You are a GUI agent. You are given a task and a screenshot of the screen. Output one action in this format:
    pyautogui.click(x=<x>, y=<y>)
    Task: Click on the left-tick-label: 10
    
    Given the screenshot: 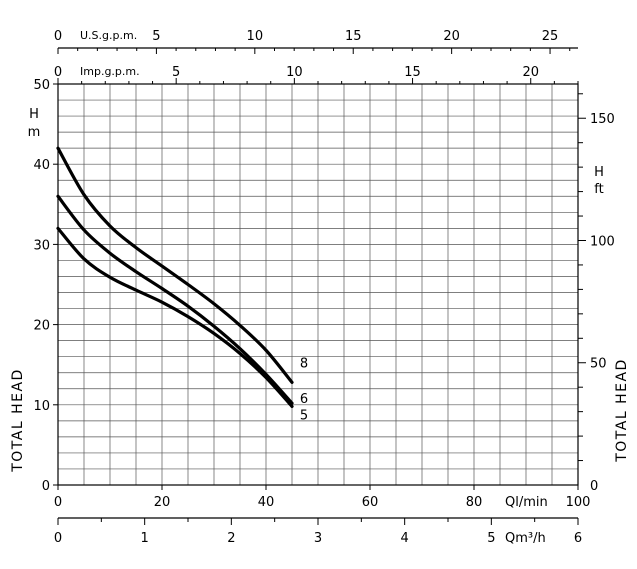 What is the action you would take?
    pyautogui.click(x=41, y=406)
    